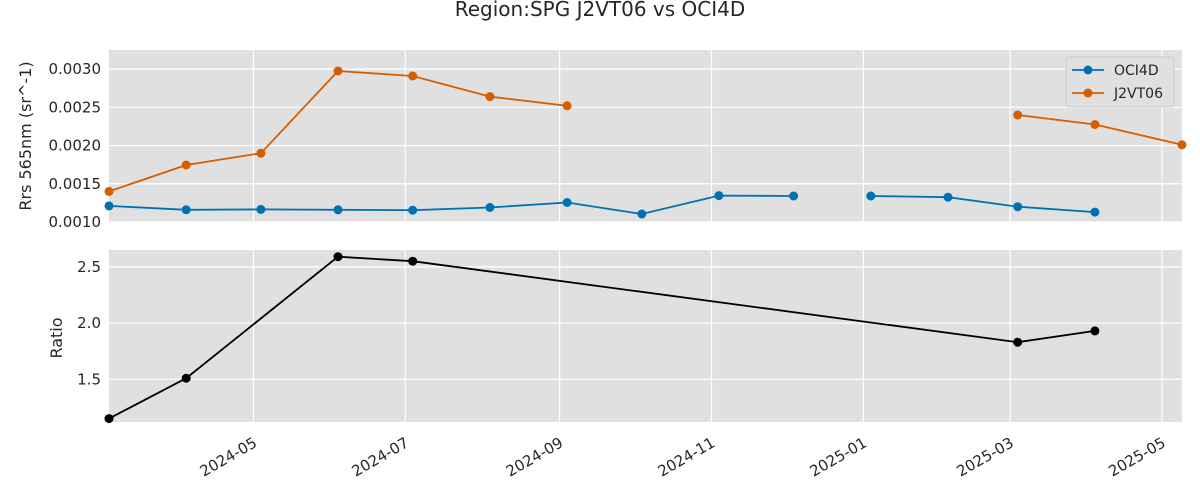 Image resolution: width=1200 pixels, height=500 pixels. I want to click on legend-oci4d-label: OCI4D, so click(1136, 71).